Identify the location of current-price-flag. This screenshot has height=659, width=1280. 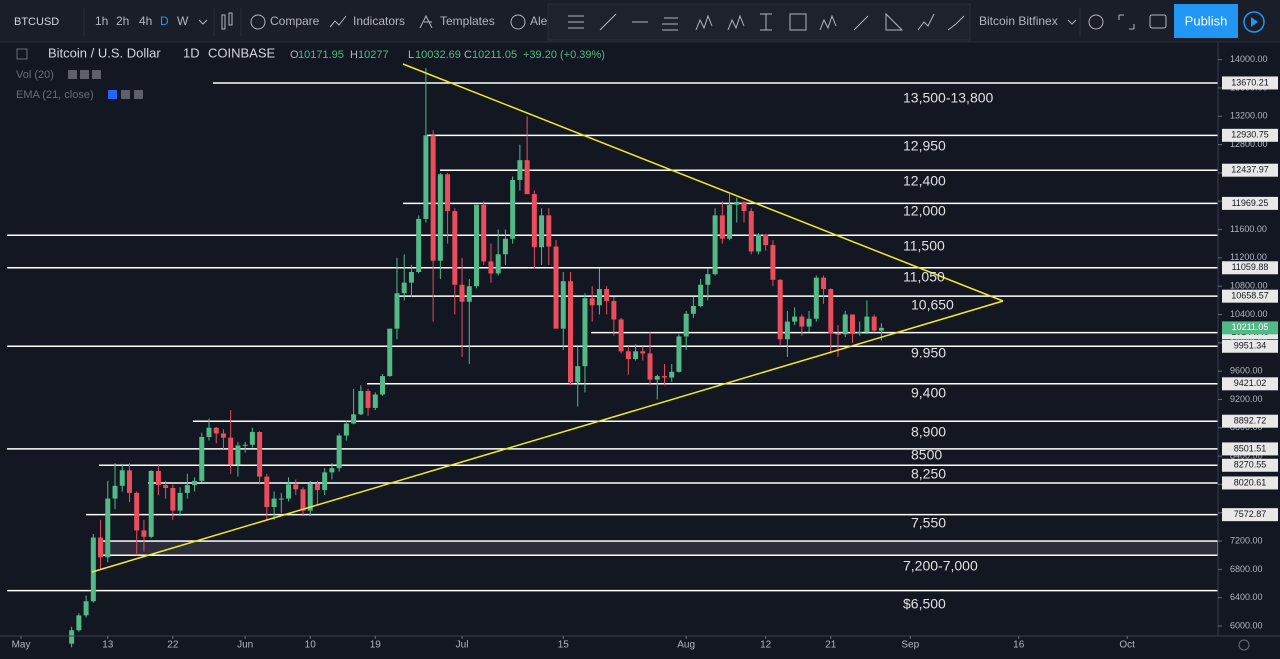
(1250, 328).